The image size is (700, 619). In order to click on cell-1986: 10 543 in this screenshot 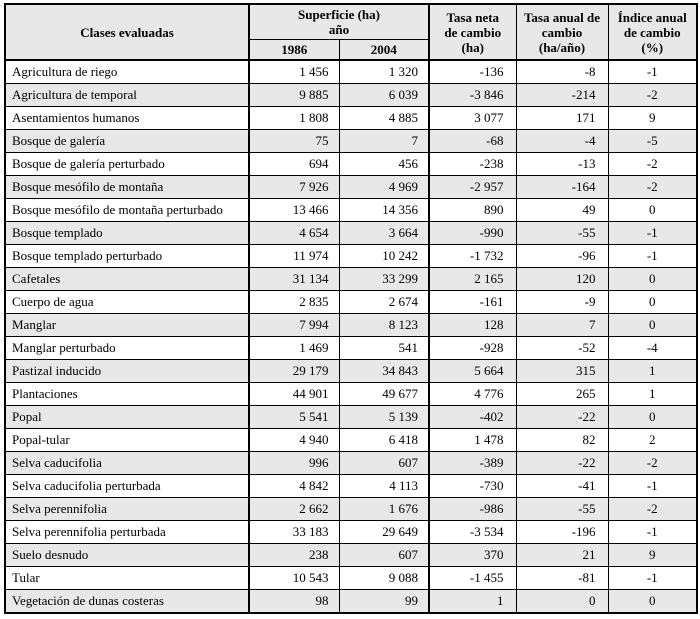, I will do `click(294, 578)`.